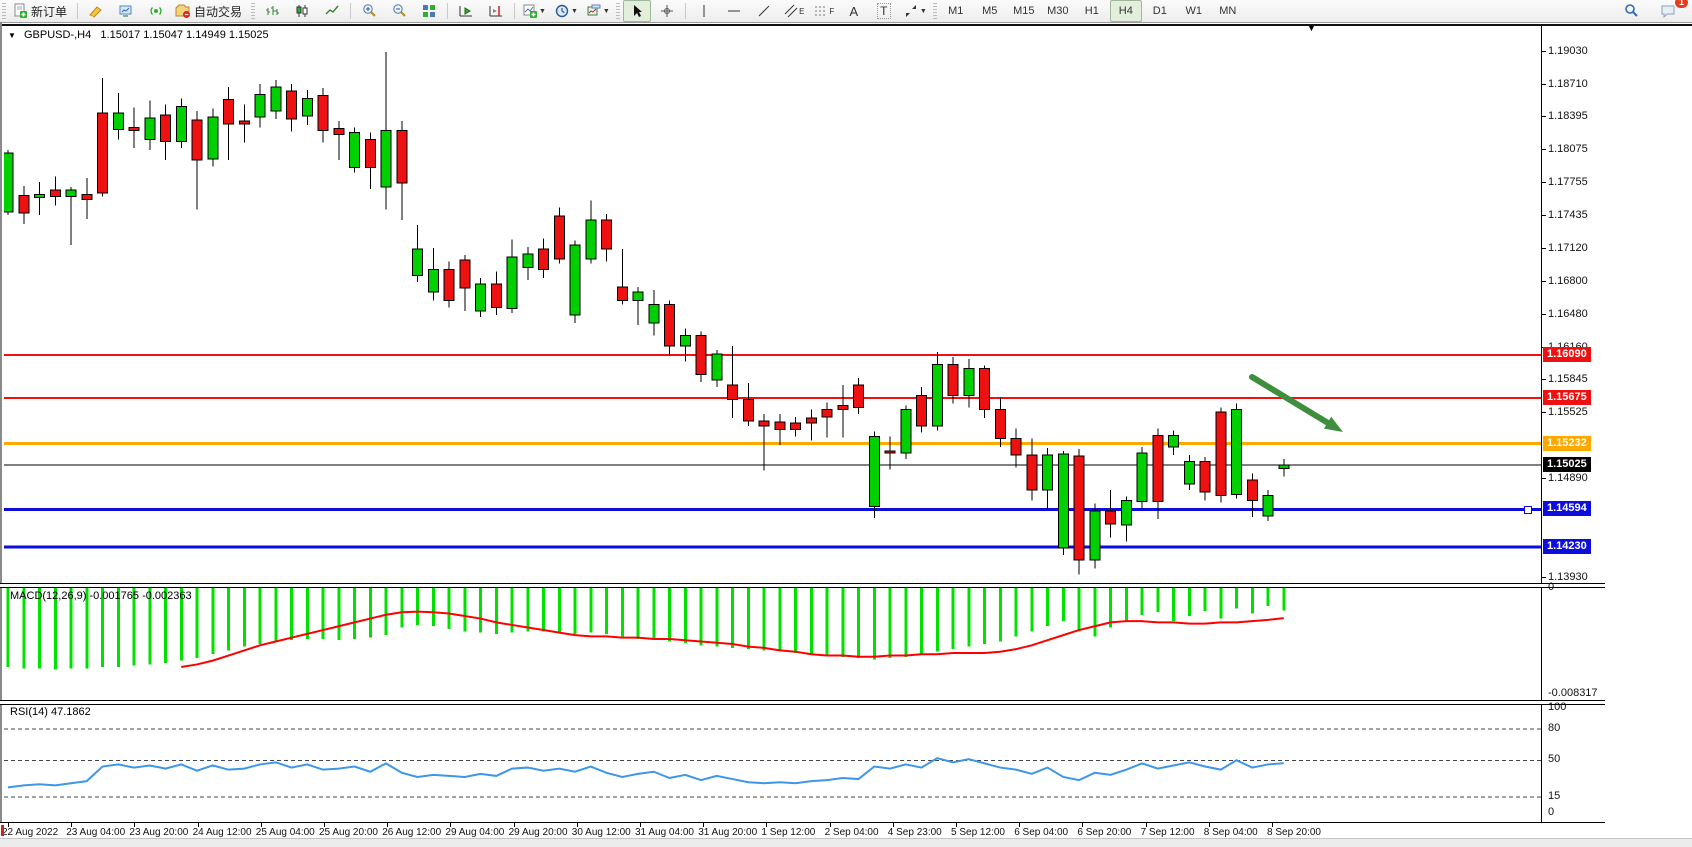  I want to click on zoom-in-button, so click(369, 11).